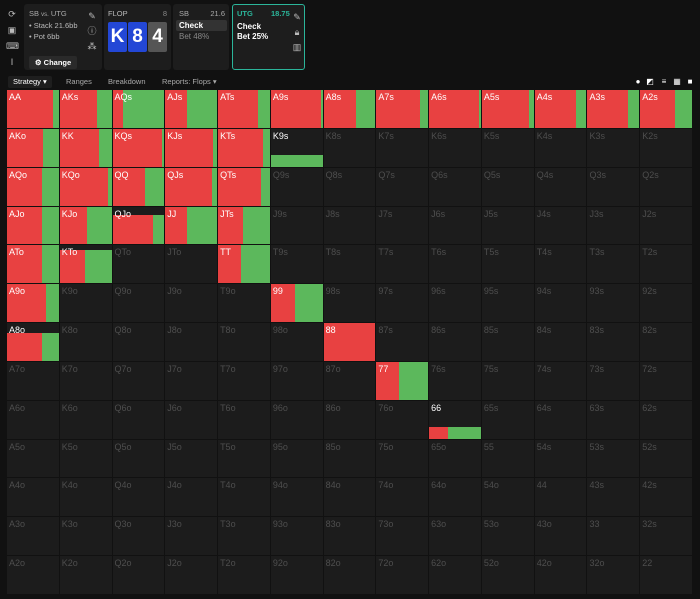 The width and height of the screenshot is (700, 599). Describe the element at coordinates (244, 381) in the screenshot. I see `hand-cell-T7o: T7o` at that location.